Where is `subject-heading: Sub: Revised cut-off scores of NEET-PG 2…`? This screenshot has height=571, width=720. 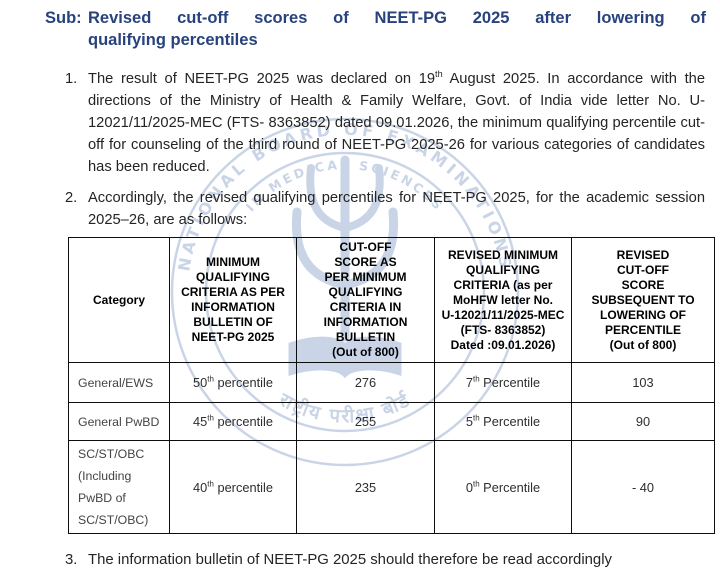
subject-heading: Sub: Revised cut-off scores of NEET-PG 2… is located at coordinates (375, 29).